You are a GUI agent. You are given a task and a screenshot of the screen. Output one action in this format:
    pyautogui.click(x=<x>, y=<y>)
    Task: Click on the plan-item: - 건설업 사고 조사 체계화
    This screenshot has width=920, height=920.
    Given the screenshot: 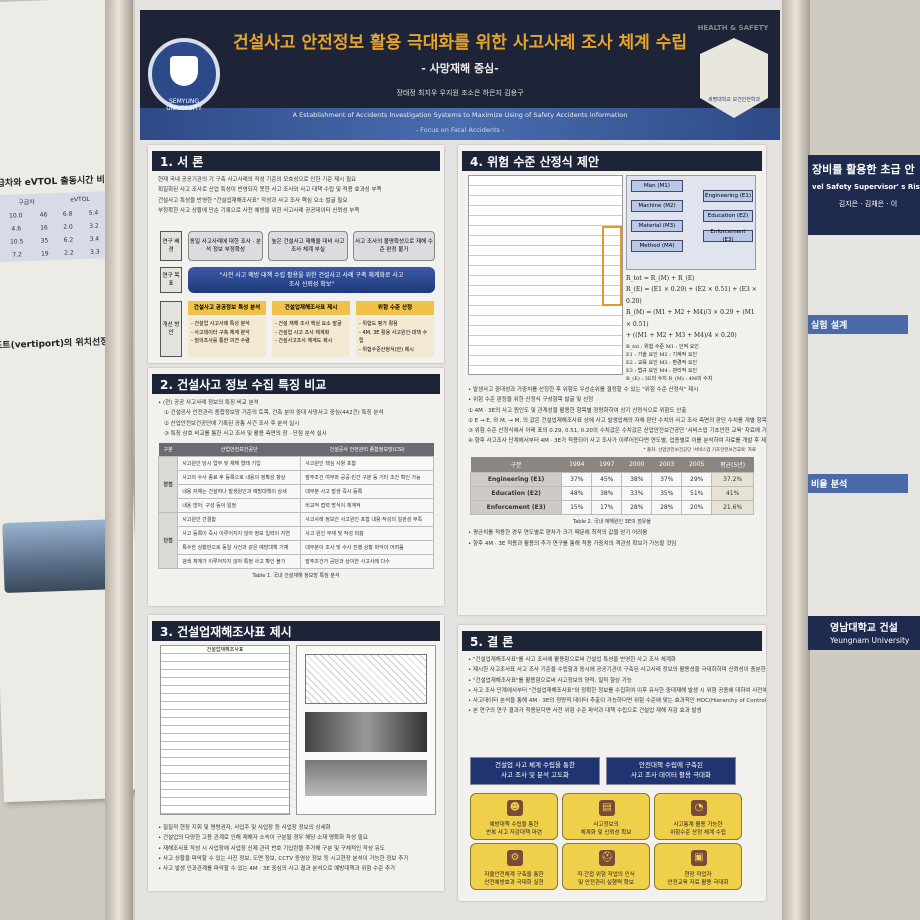 What is the action you would take?
    pyautogui.click(x=302, y=332)
    